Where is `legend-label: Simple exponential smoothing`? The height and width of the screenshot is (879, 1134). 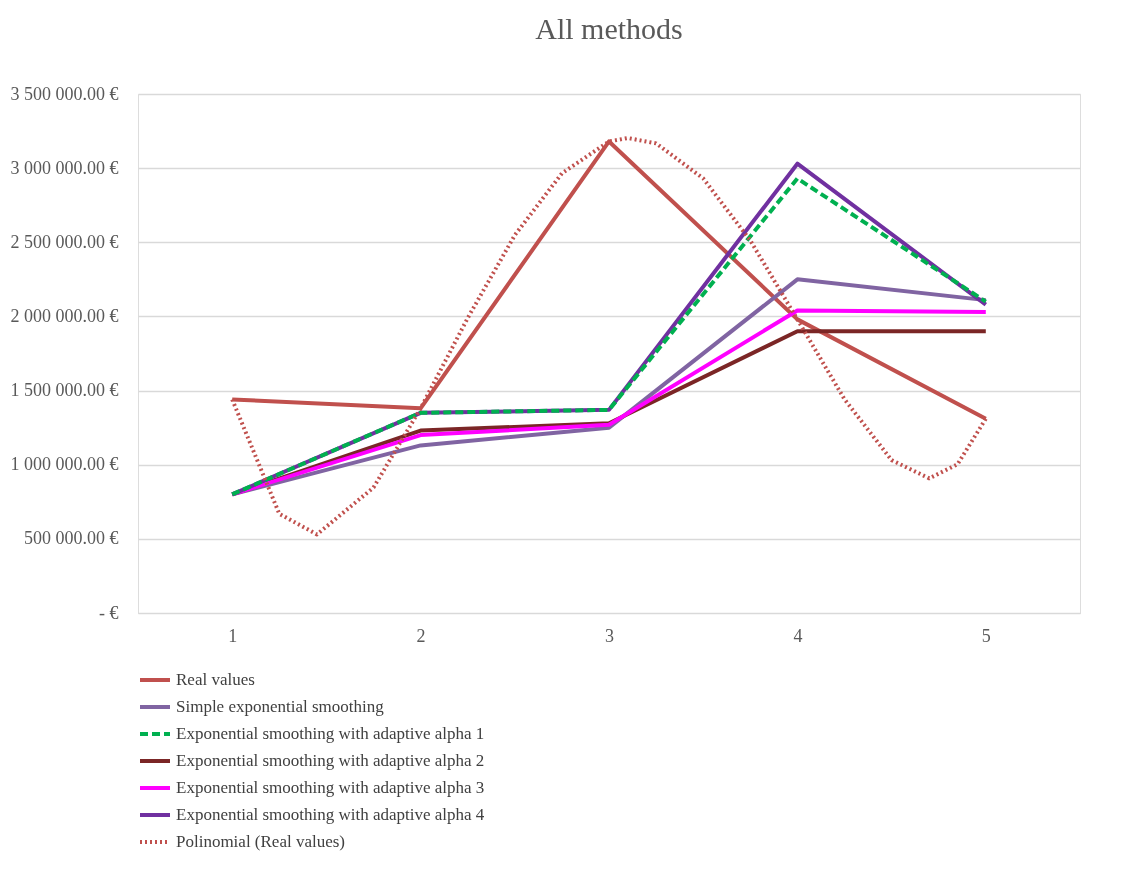 legend-label: Simple exponential smoothing is located at coordinates (280, 706).